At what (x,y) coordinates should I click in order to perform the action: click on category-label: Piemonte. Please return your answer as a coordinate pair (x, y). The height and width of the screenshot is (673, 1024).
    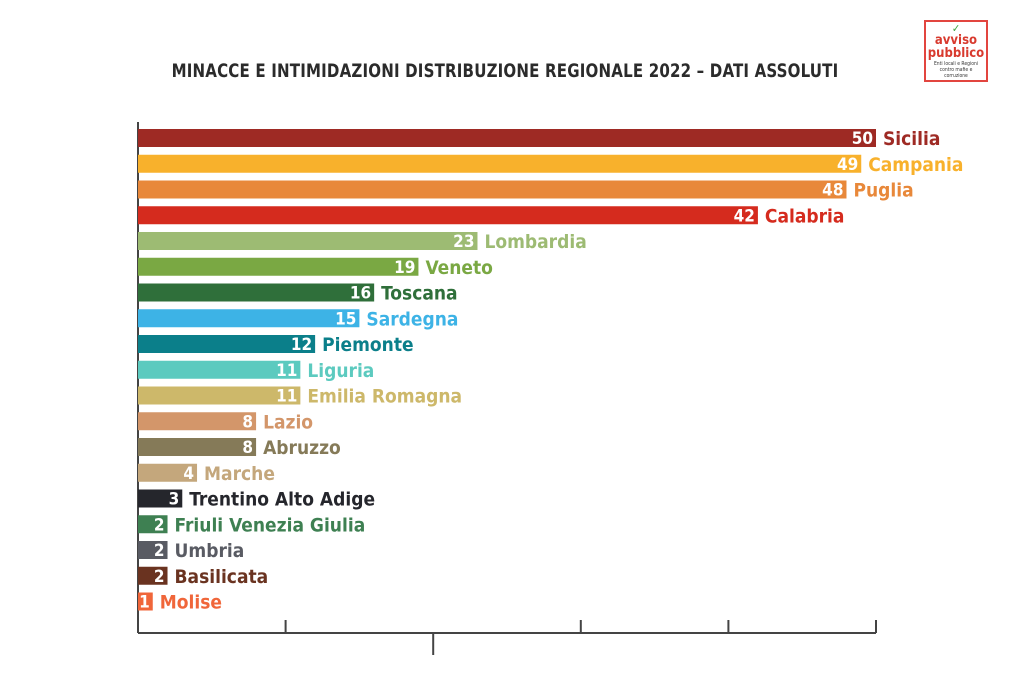
    Looking at the image, I should click on (367, 345).